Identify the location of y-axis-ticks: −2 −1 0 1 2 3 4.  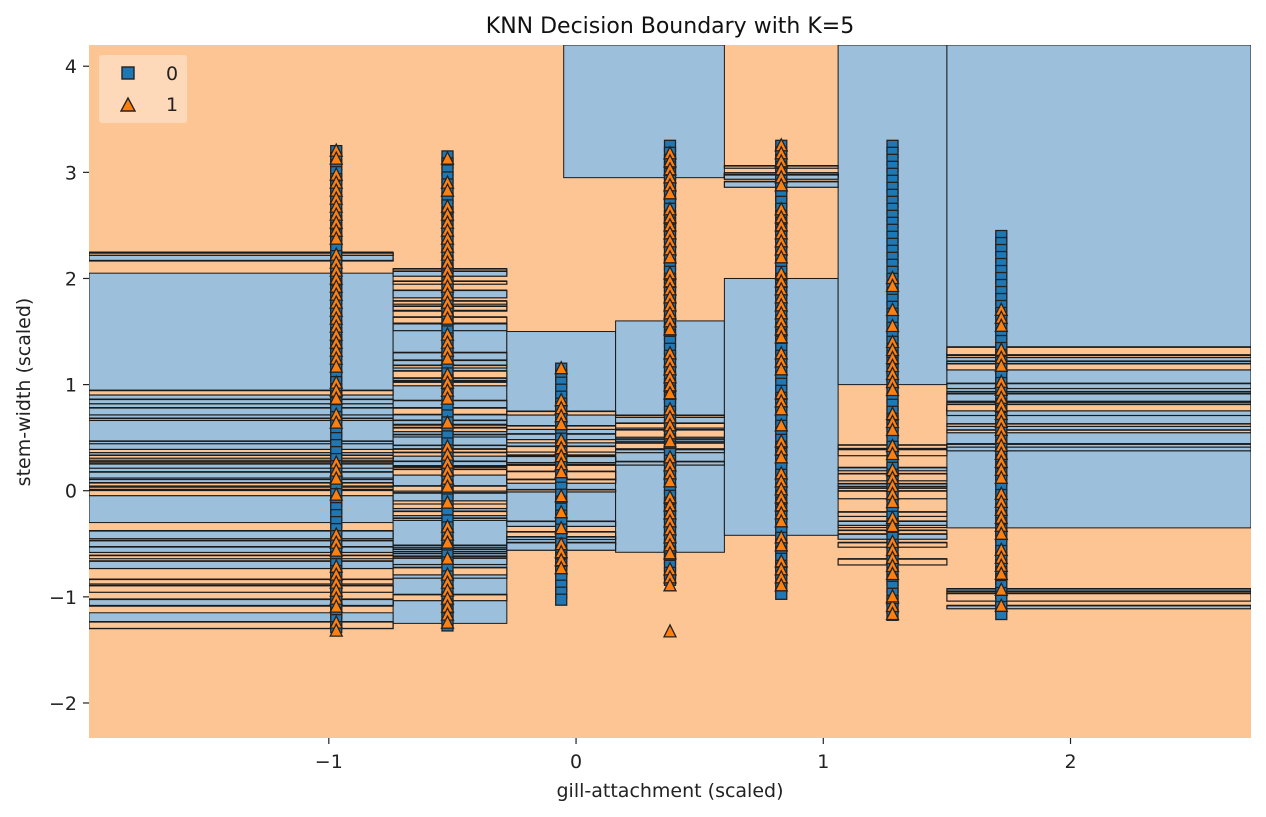
(69, 385).